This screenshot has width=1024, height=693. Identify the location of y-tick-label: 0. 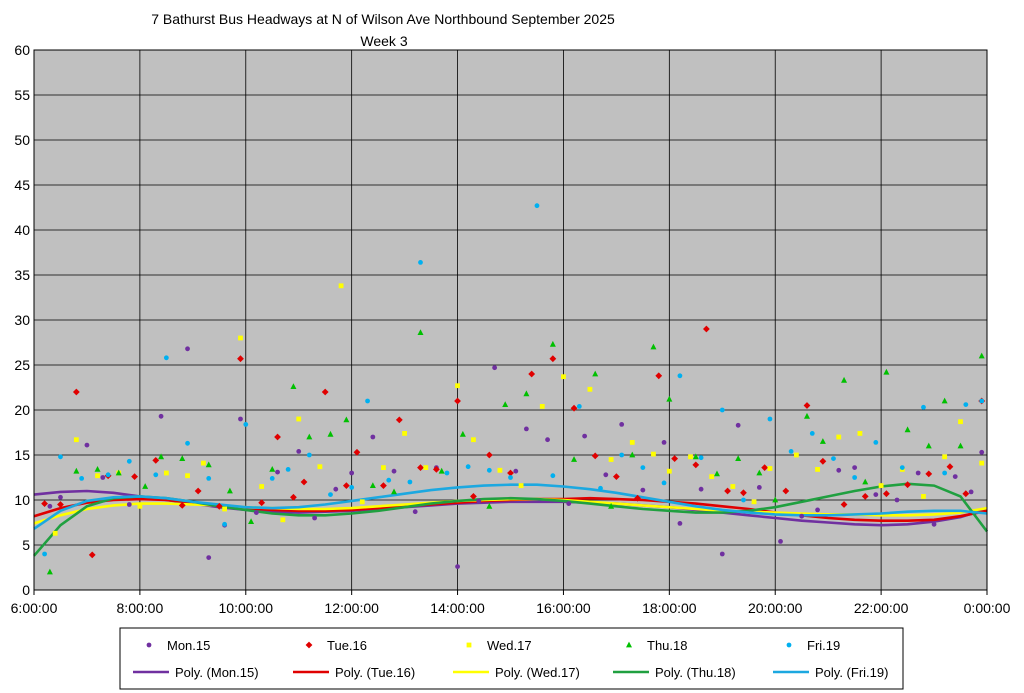
(26, 590).